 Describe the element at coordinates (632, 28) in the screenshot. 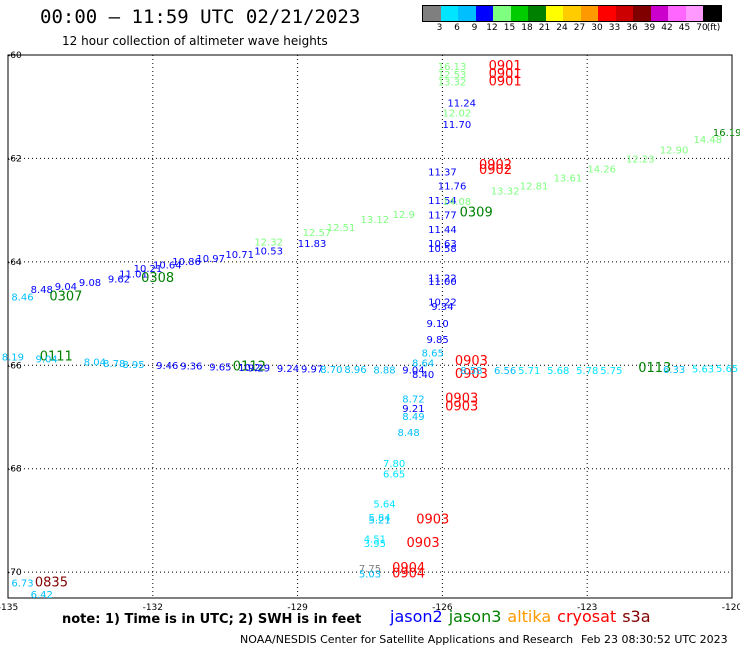

I see `legend-label: 36` at that location.